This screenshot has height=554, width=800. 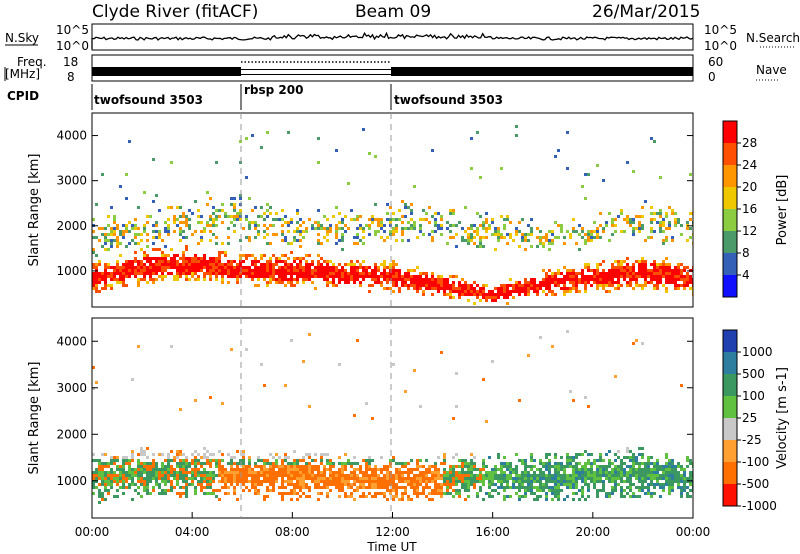 I want to click on nsky-label: N.Sky, so click(x=22, y=38).